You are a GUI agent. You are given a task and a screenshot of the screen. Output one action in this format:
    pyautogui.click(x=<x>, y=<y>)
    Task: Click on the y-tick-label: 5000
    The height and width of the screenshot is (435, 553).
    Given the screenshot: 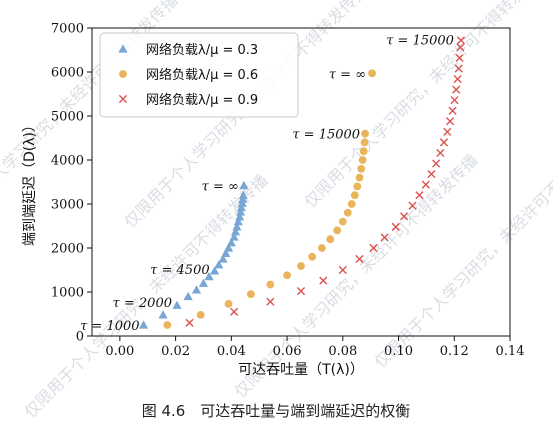 What is the action you would take?
    pyautogui.click(x=67, y=117)
    